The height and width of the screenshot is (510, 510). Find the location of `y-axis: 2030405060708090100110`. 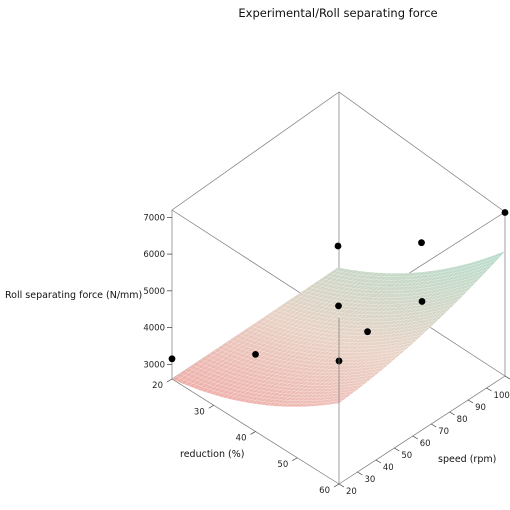

y-axis: 2030405060708090100110 is located at coordinates (424, 436).